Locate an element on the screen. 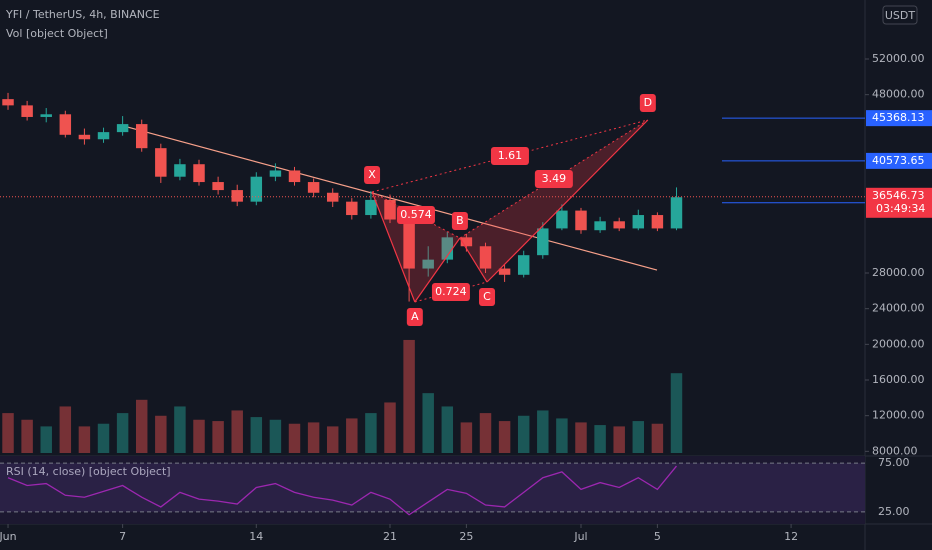 The height and width of the screenshot is (550, 932). rsi-line is located at coordinates (342, 490).